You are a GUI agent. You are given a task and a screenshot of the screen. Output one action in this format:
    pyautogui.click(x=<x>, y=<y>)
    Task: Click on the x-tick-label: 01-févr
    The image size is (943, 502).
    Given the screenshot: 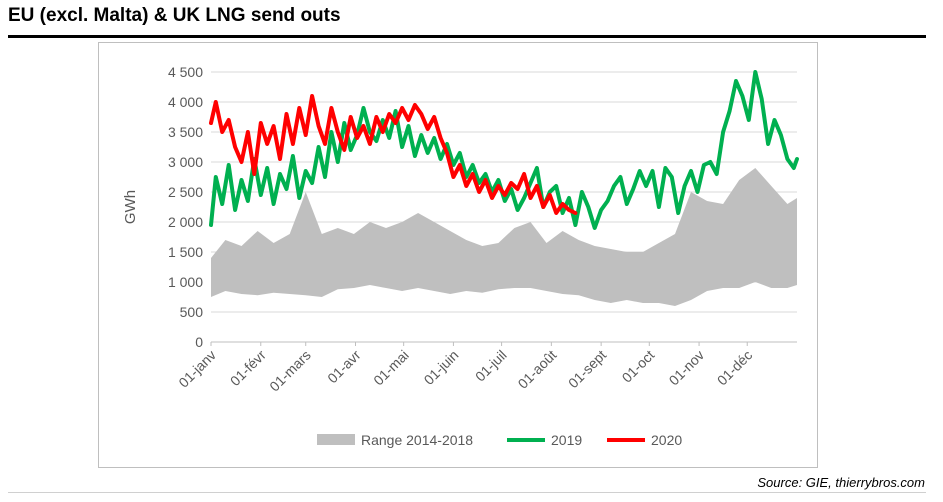 What is the action you would take?
    pyautogui.click(x=248, y=368)
    